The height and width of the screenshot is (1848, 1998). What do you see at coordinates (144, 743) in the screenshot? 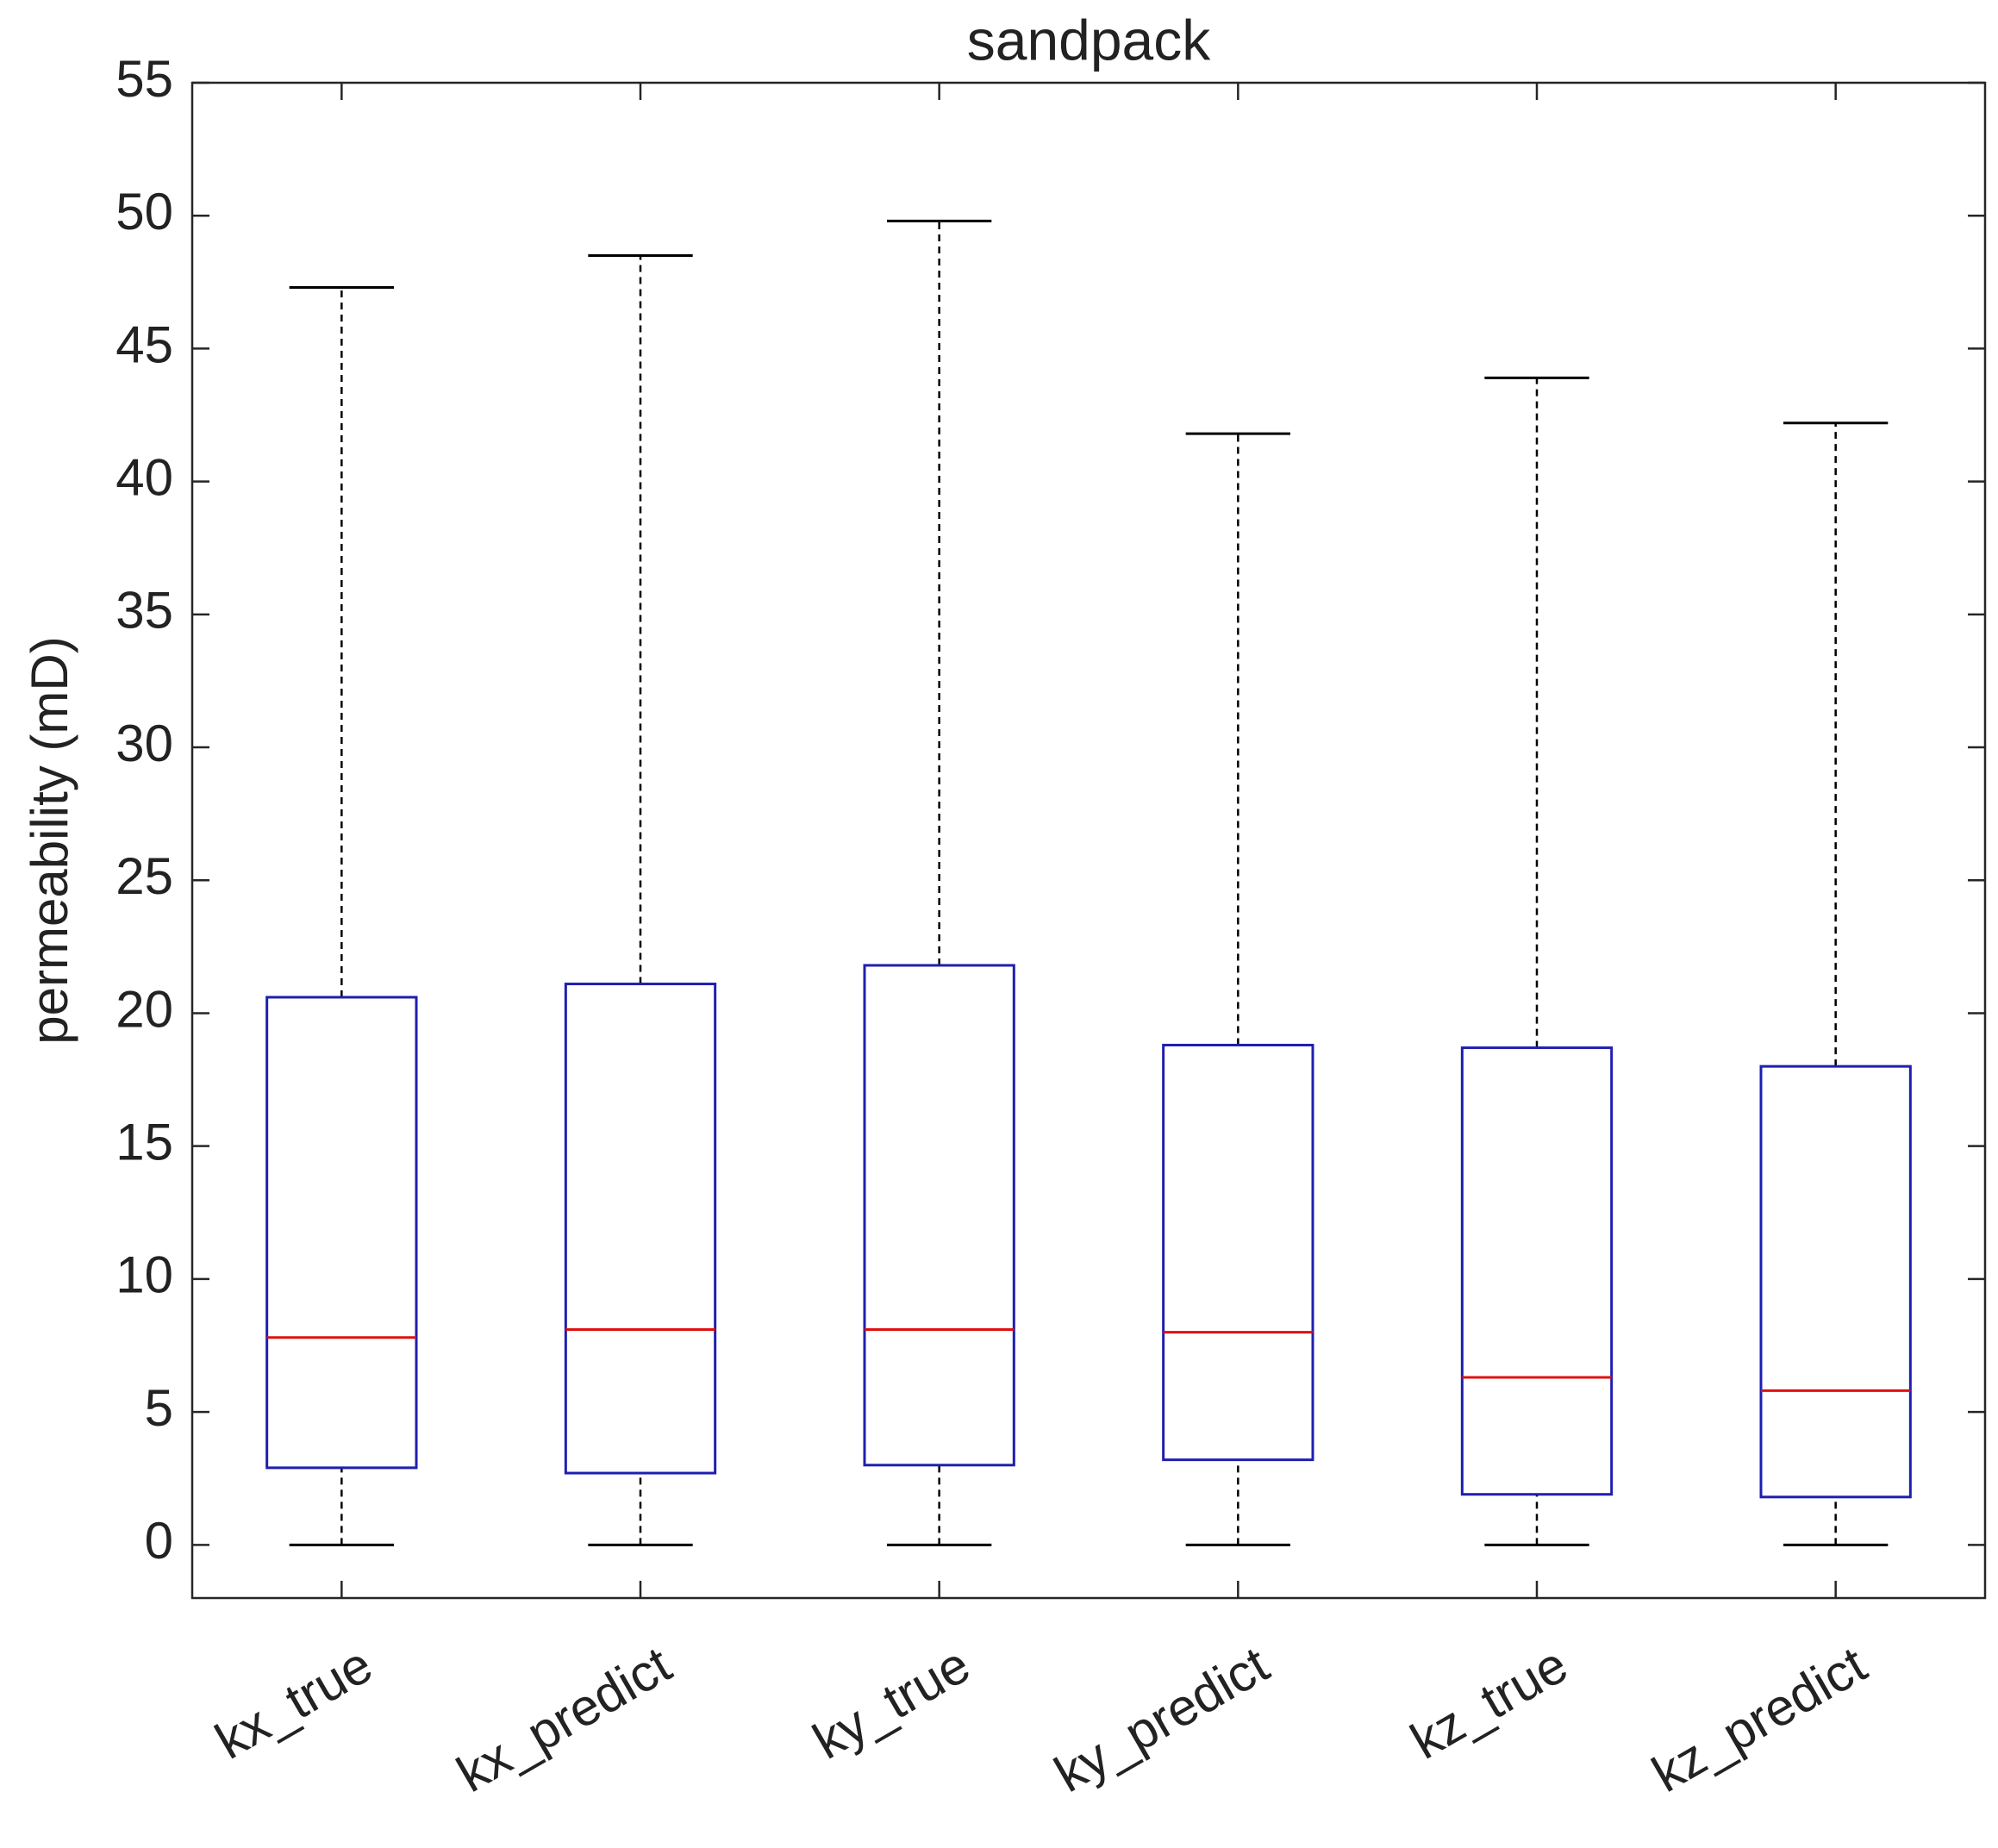
I see `y-tick-label: 30` at bounding box center [144, 743].